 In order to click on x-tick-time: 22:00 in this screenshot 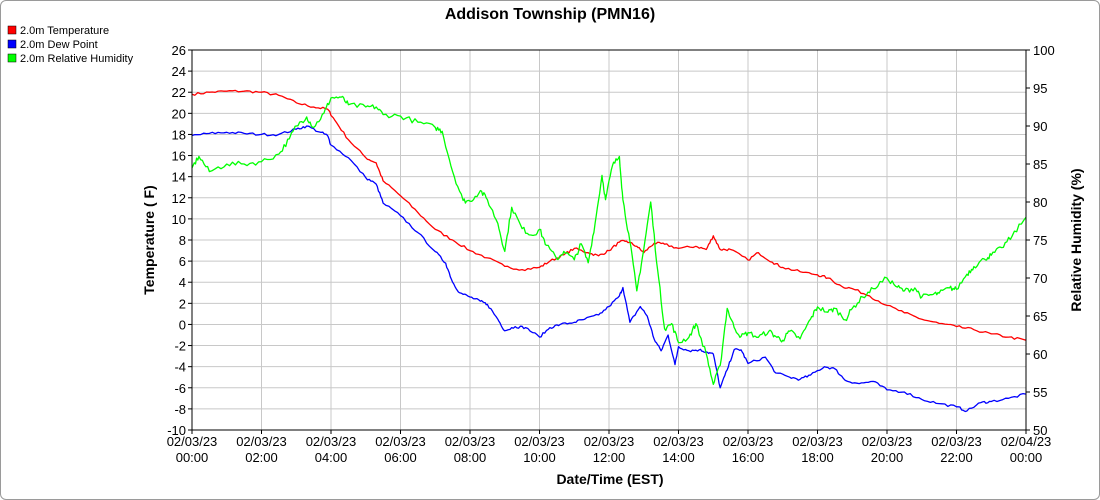, I will do `click(956, 457)`.